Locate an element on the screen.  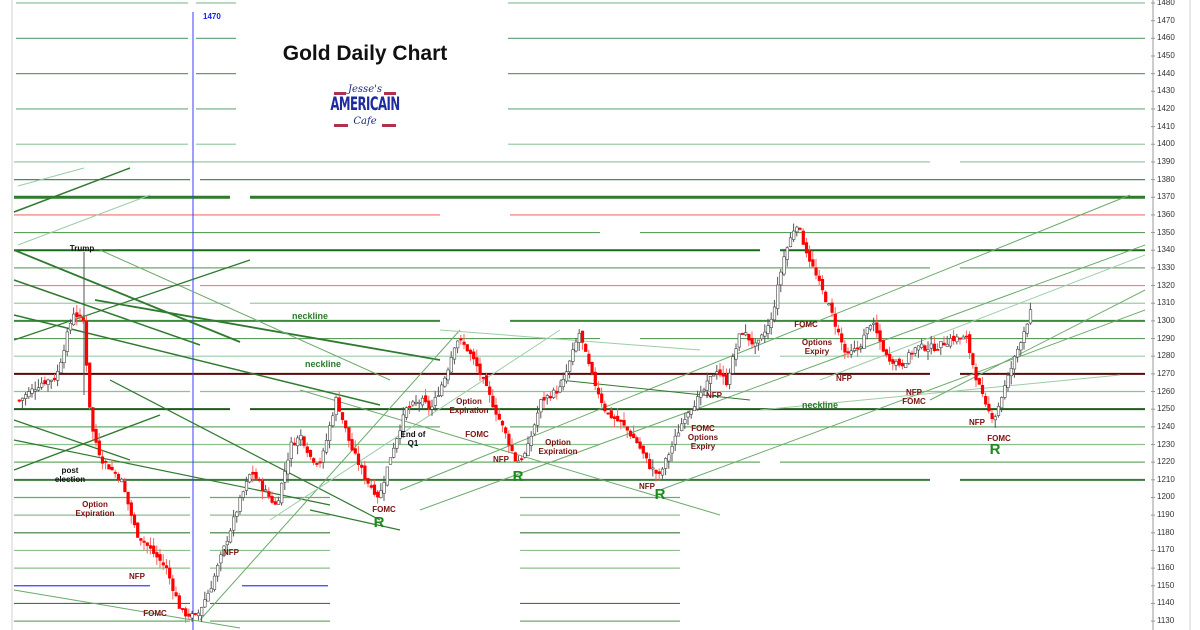
y-tick-label: 1380 is located at coordinates (1166, 179).